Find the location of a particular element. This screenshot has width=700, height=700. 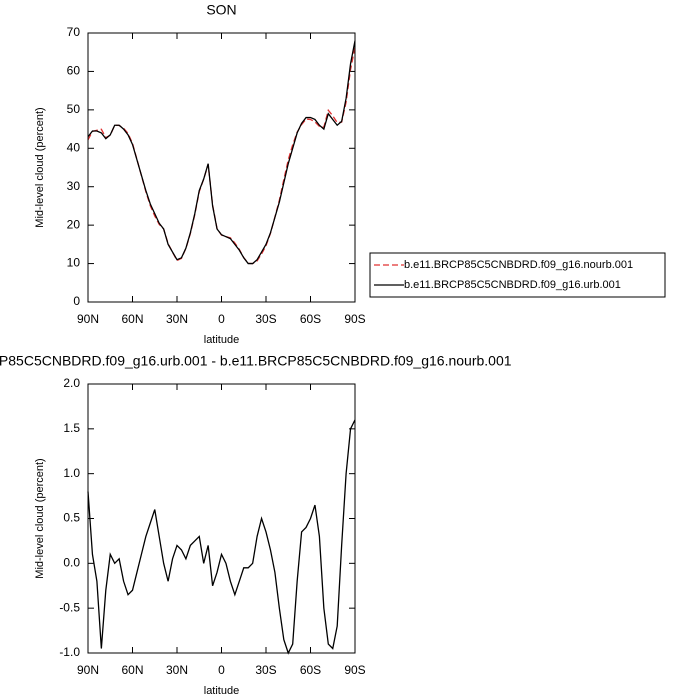

y-tick-label: -0.5 is located at coordinates (69, 607).